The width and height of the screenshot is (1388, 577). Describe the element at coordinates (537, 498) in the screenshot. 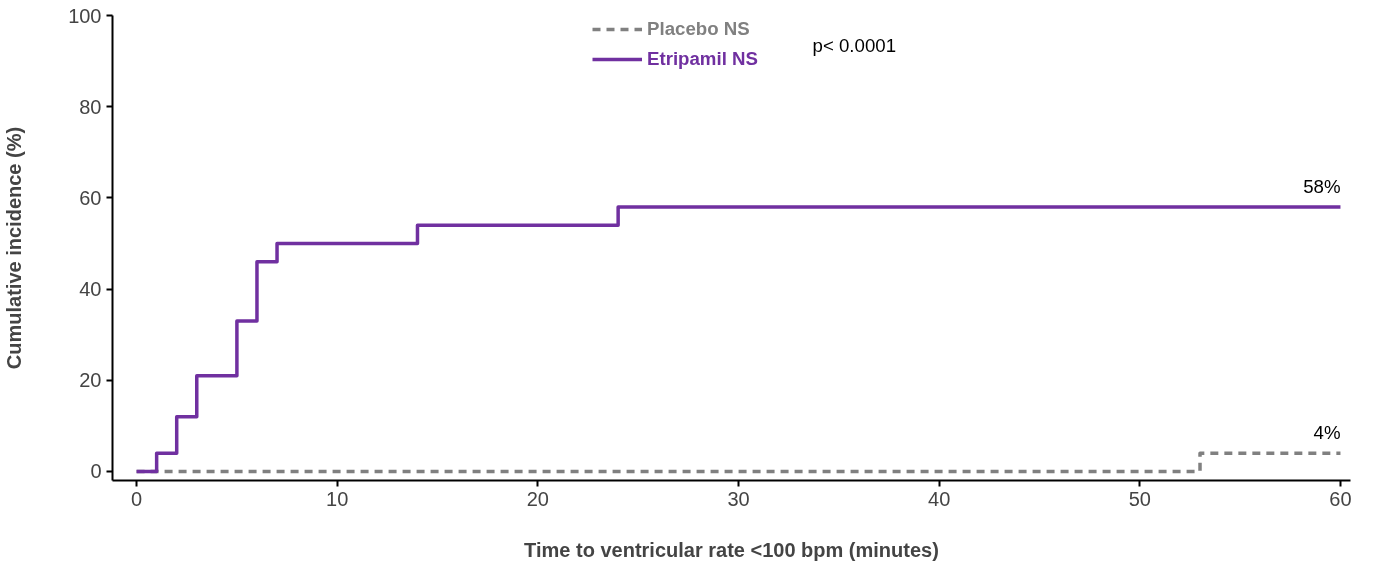

I see `x-tick-label: 20` at that location.